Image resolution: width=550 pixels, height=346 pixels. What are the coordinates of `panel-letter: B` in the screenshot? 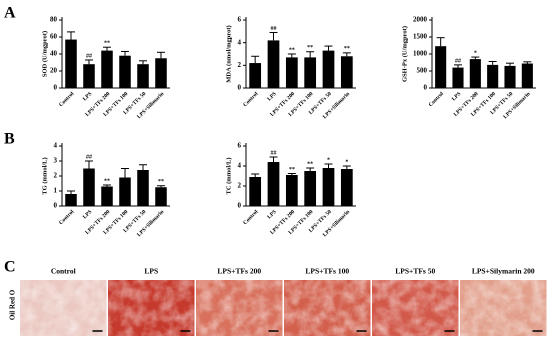 It's located at (9, 139).